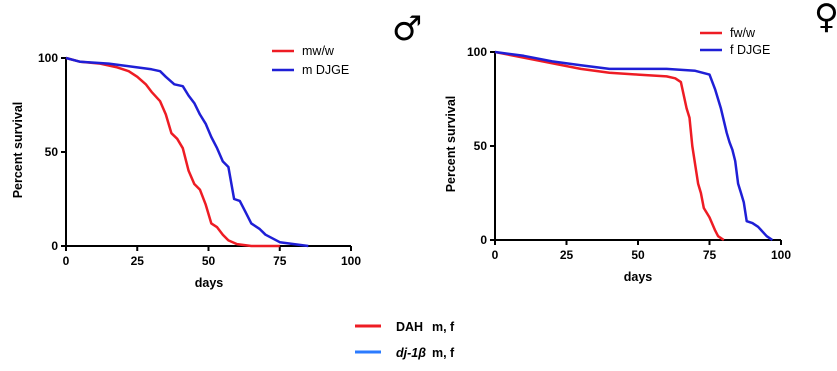 Image resolution: width=837 pixels, height=371 pixels. I want to click on legend-label-dah: DAH, so click(409, 327).